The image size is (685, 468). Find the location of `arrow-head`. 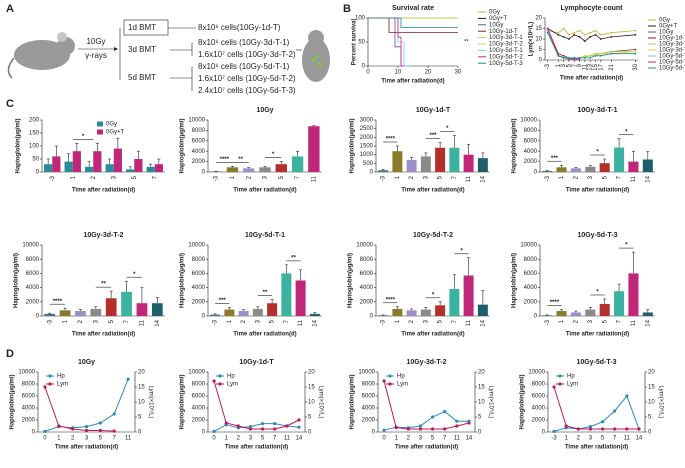

arrow-head is located at coordinates (116, 49).